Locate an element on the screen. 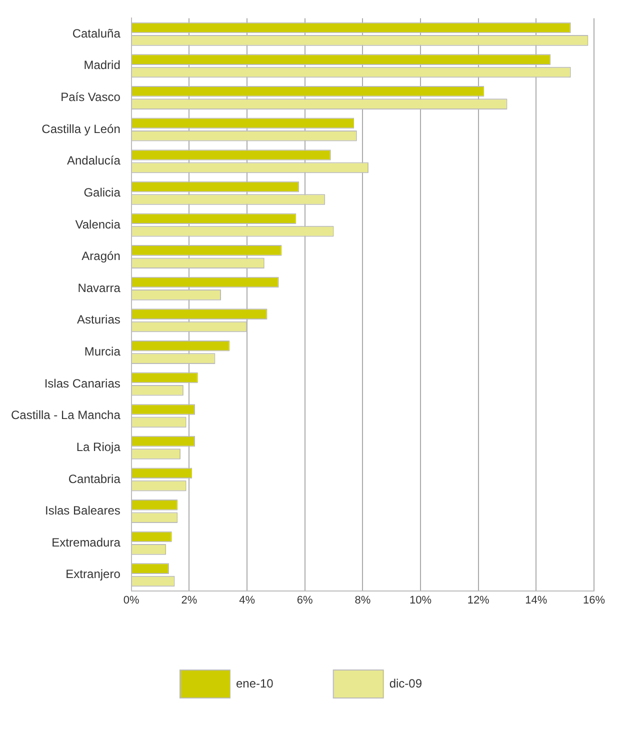 The width and height of the screenshot is (618, 730). x-tick-label: 12% is located at coordinates (478, 600).